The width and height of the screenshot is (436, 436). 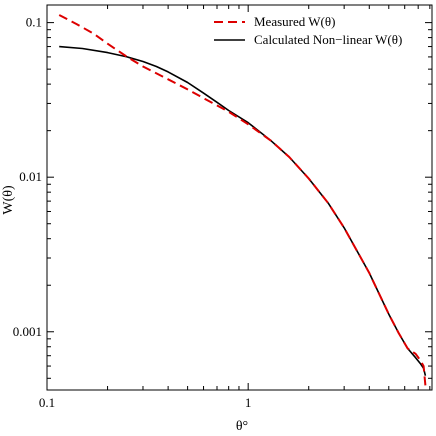 I want to click on x-axis-label: θ°, so click(x=242, y=426).